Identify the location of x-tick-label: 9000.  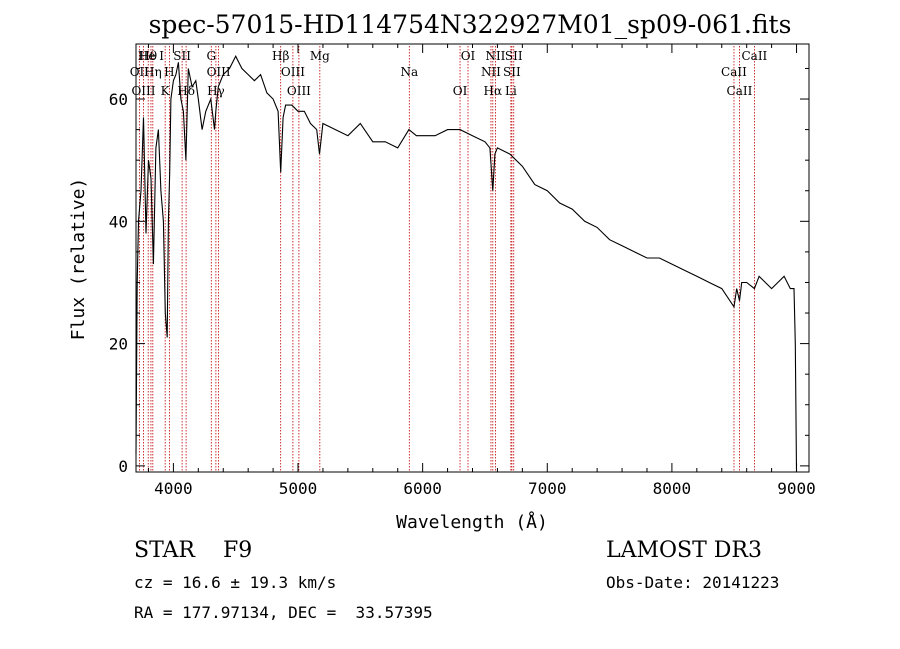
(796, 488).